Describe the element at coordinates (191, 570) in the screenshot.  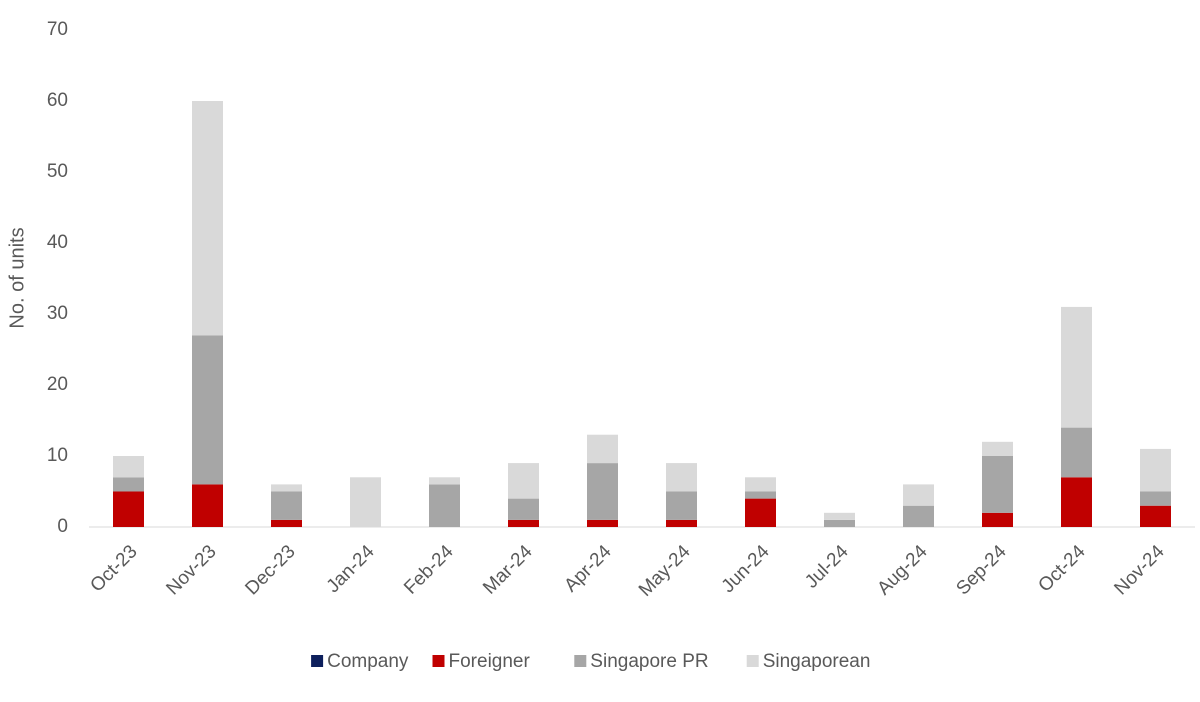
I see `x-tick-label: Nov-23` at that location.